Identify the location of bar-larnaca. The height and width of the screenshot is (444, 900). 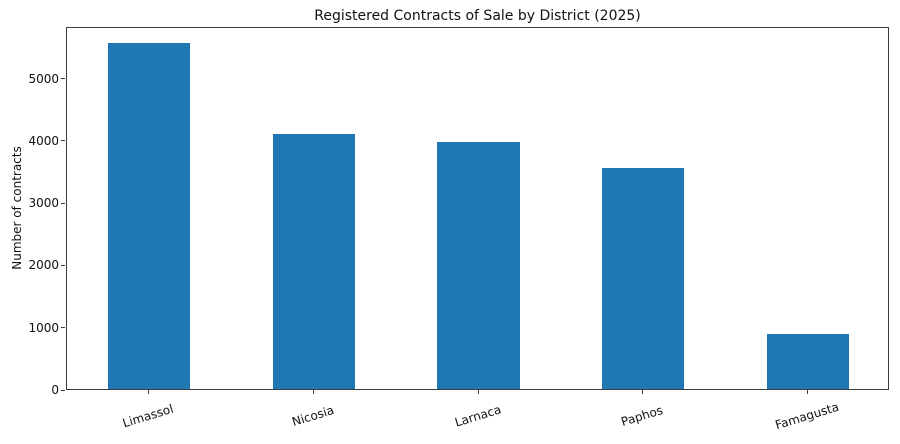
(478, 265).